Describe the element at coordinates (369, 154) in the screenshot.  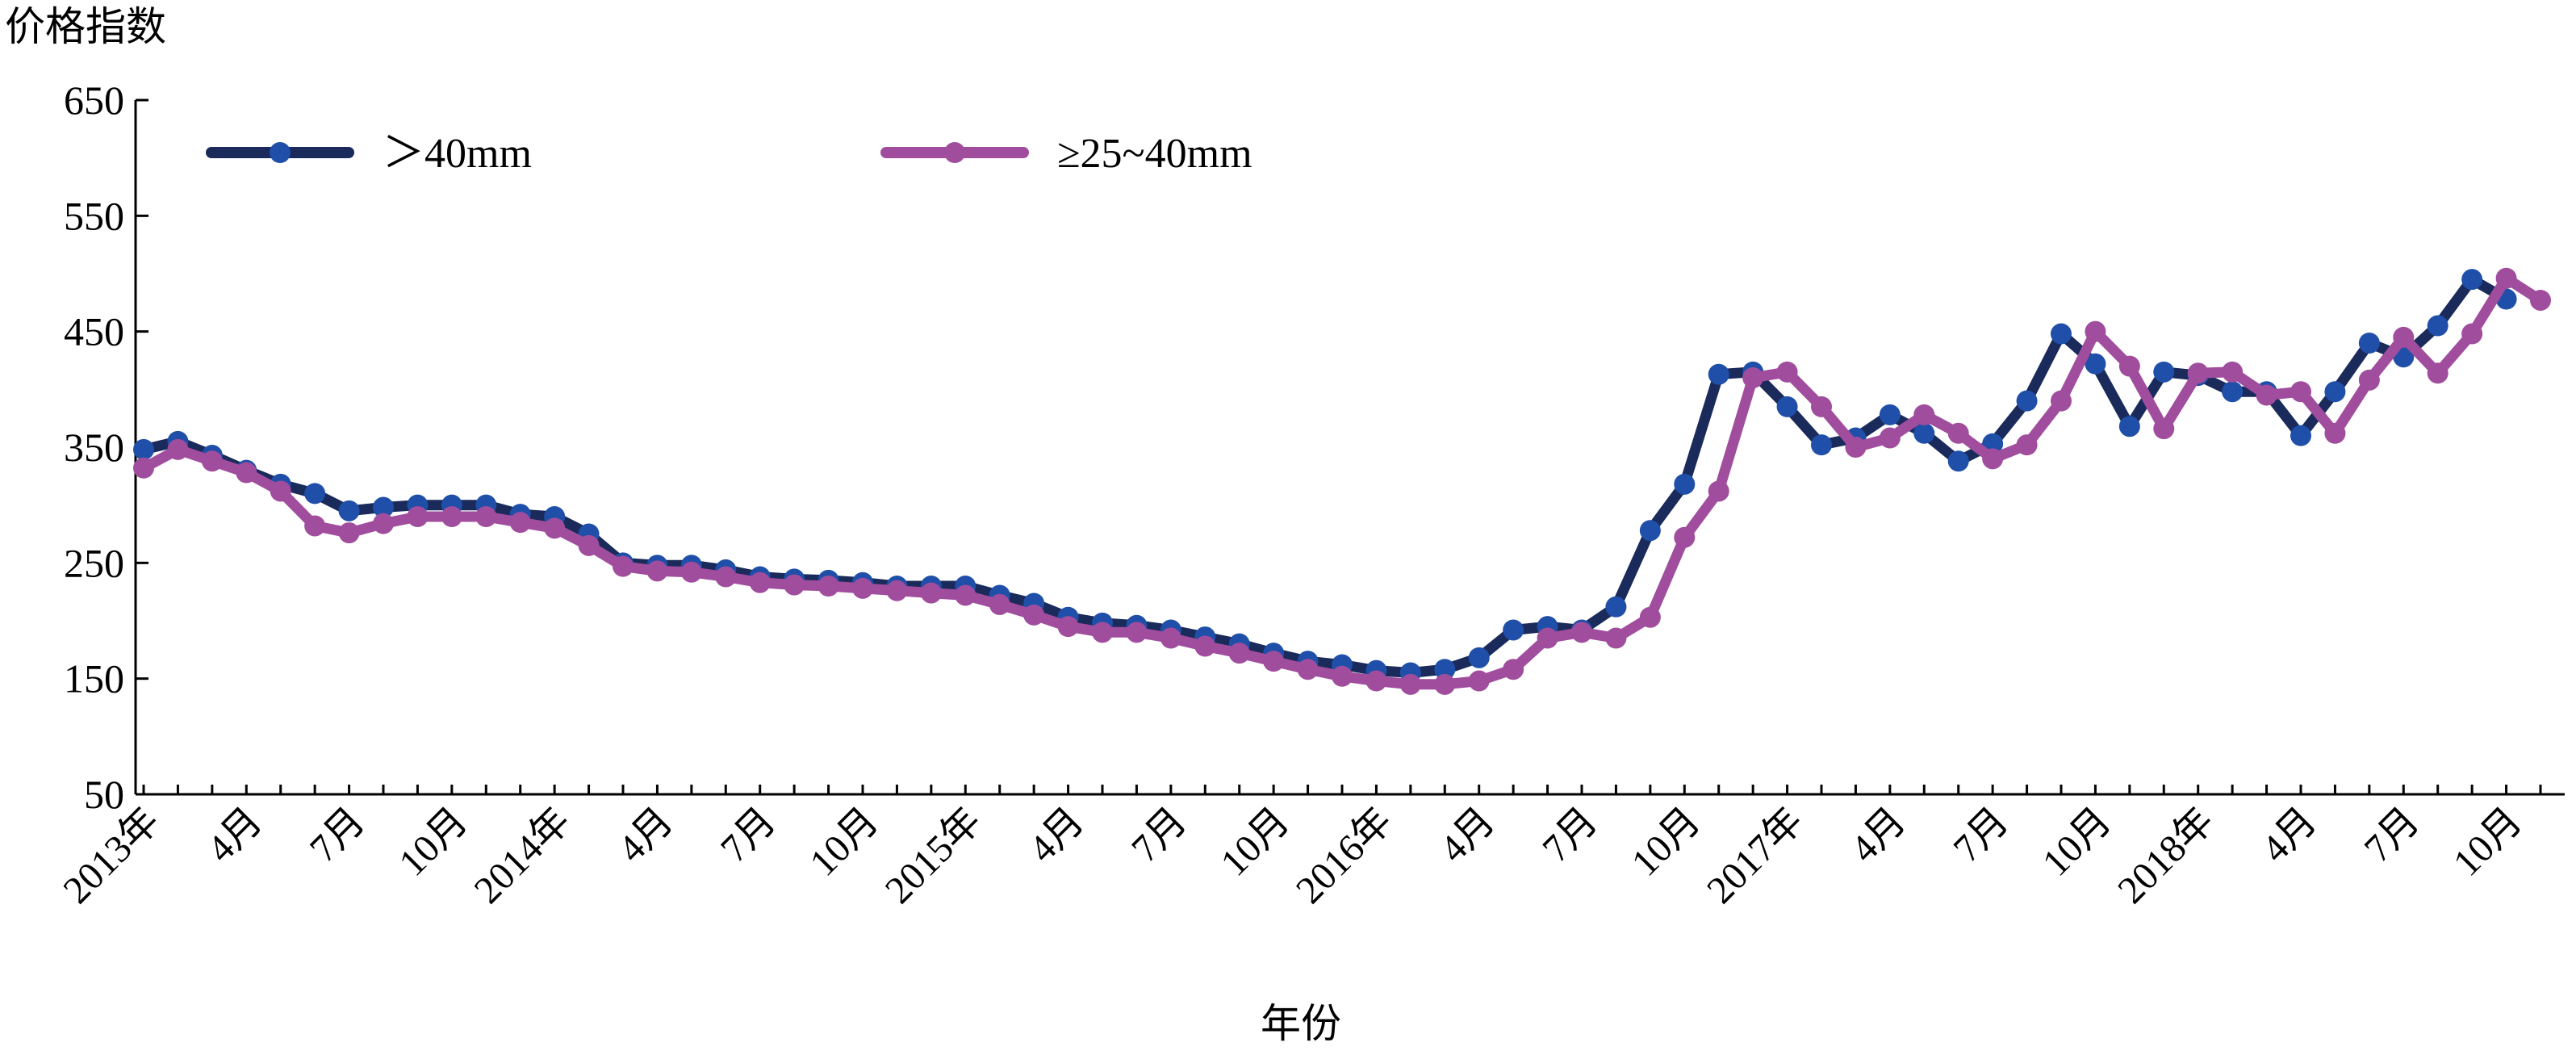
I see `legend-item-1: ＞40mm` at that location.